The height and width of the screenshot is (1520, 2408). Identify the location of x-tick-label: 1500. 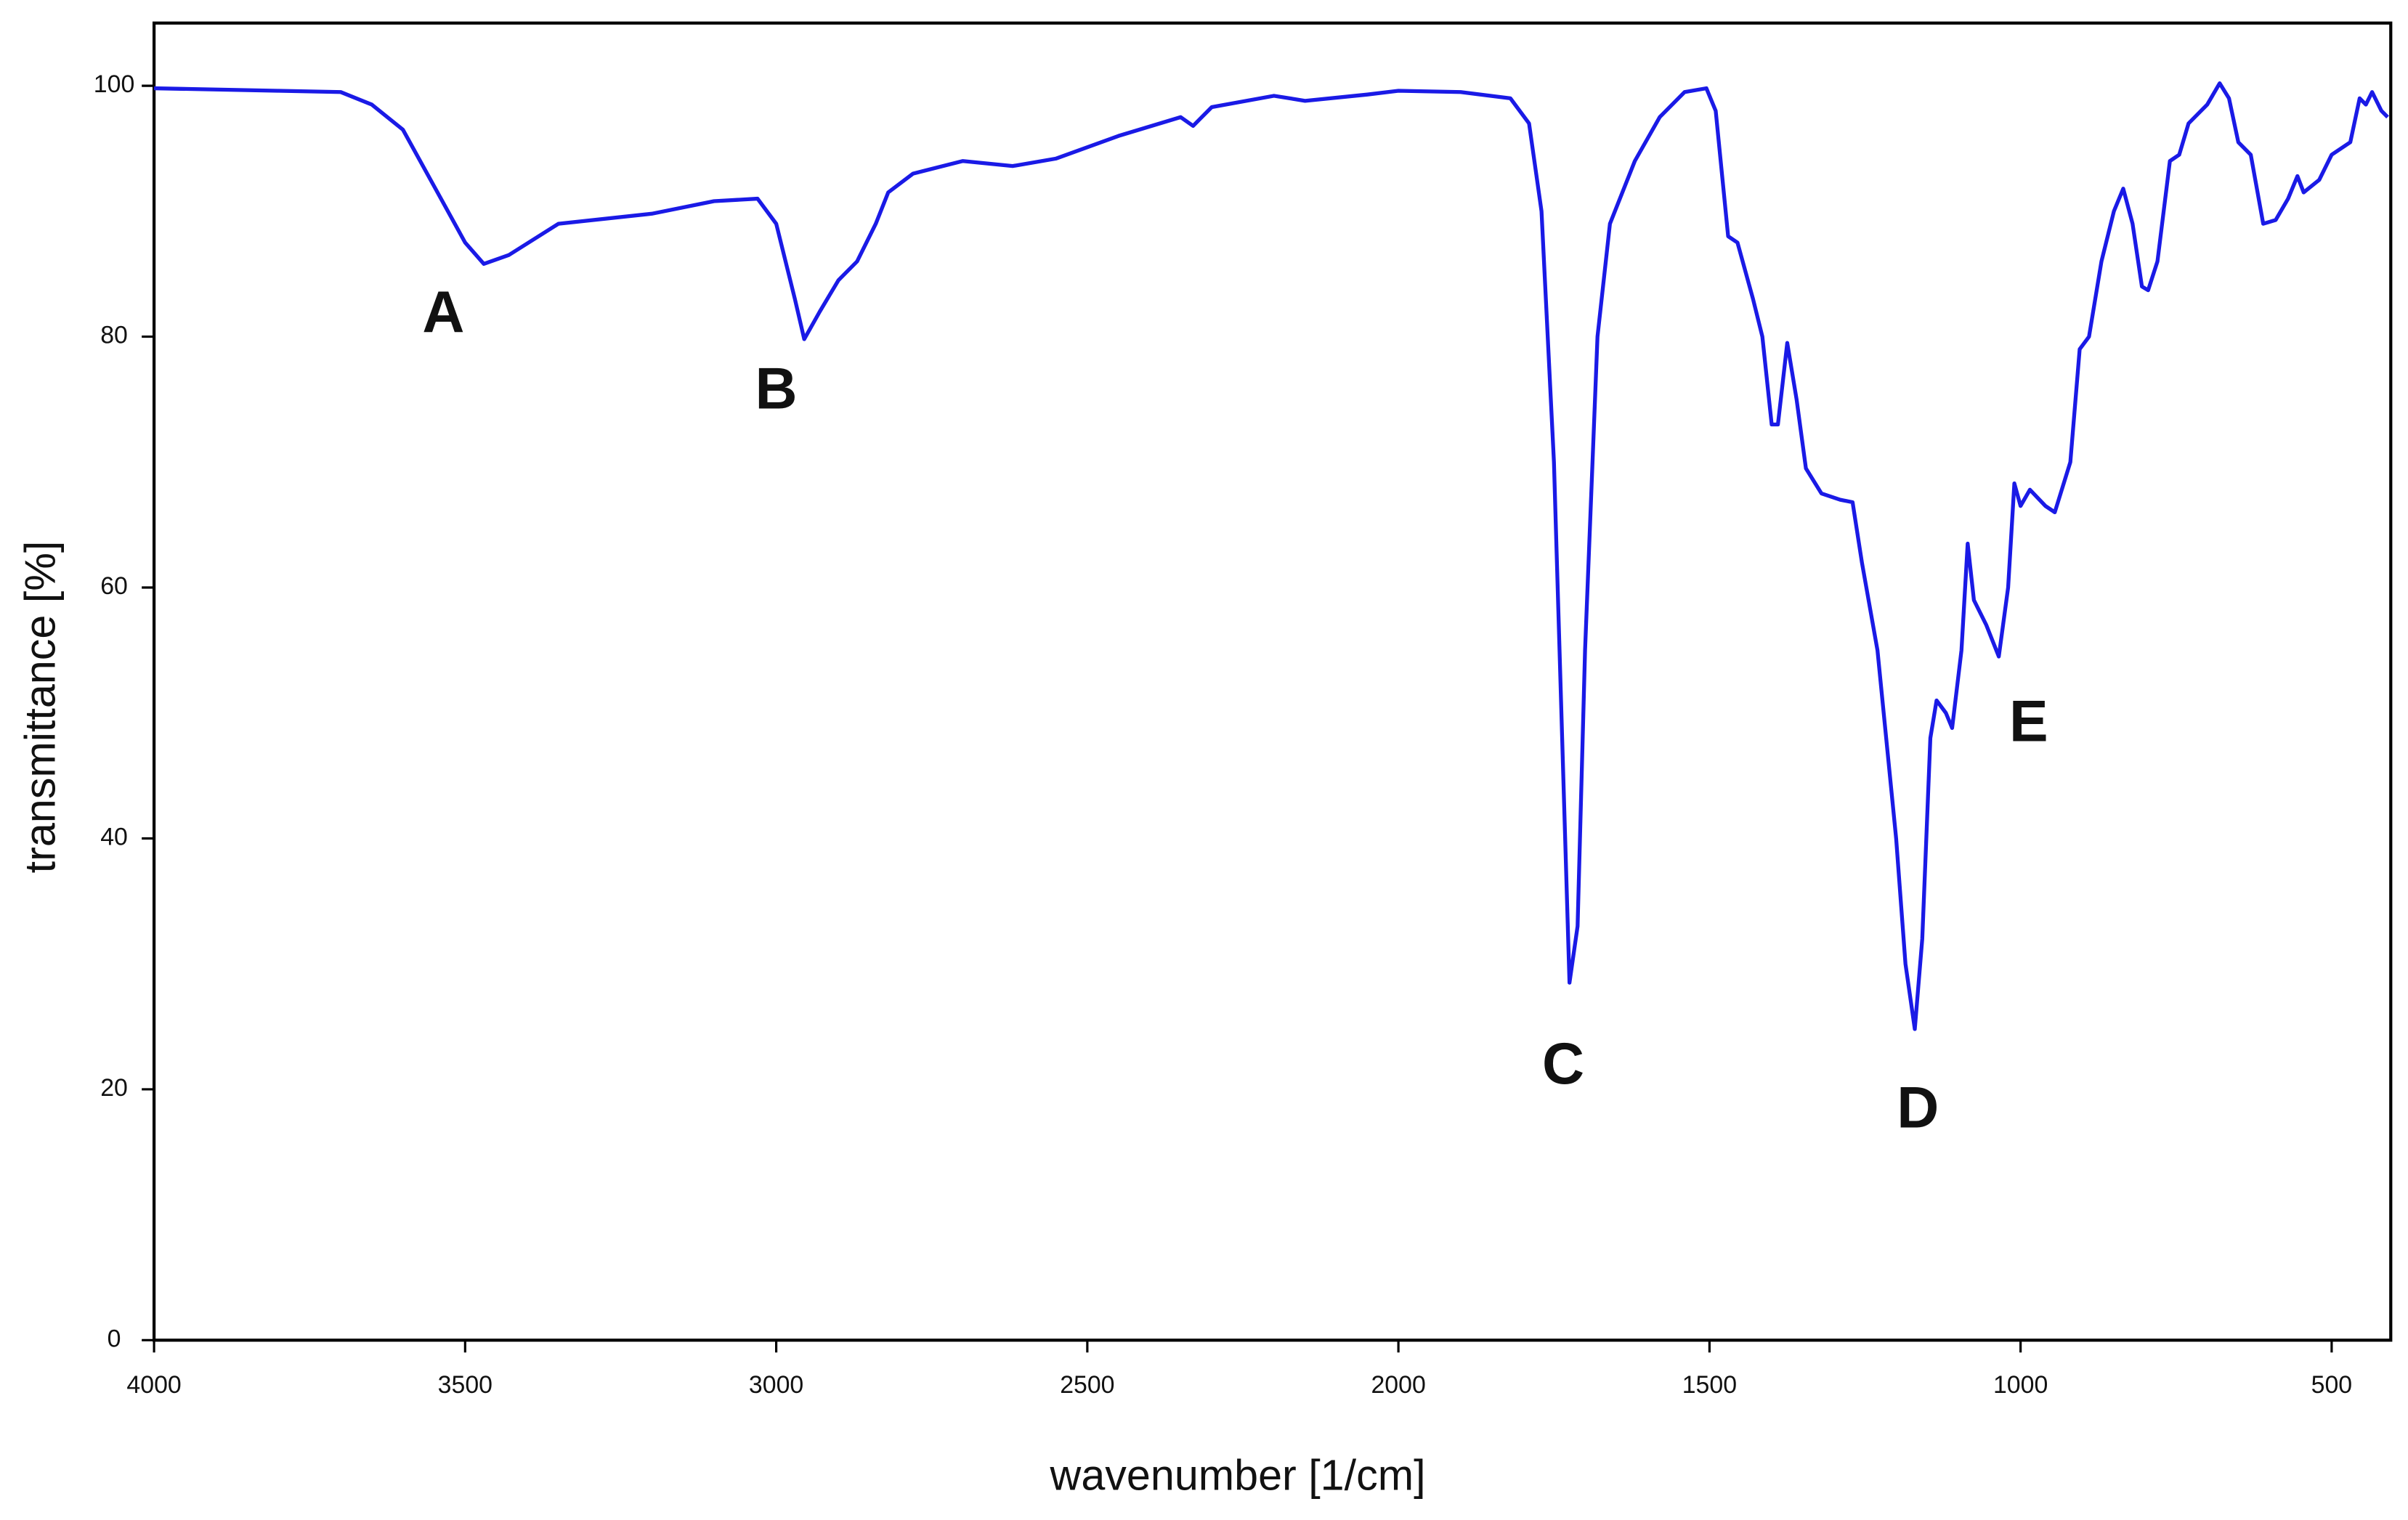
(1709, 1385).